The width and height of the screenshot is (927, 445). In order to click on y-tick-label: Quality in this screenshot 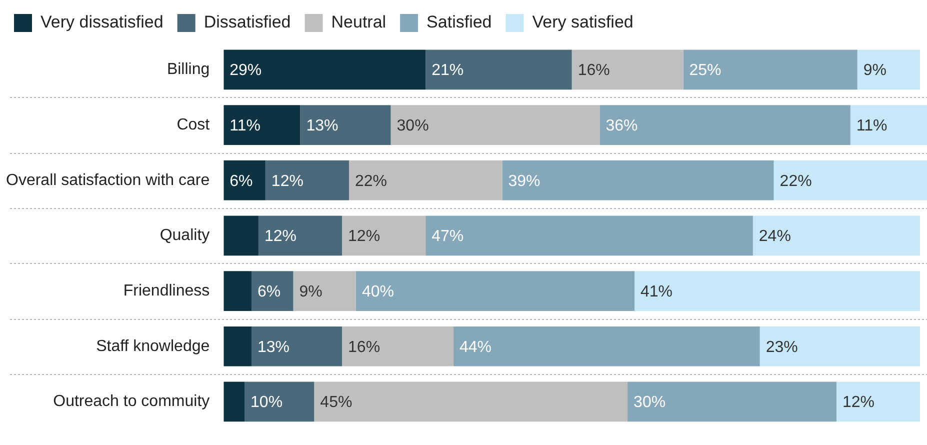, I will do `click(185, 235)`.